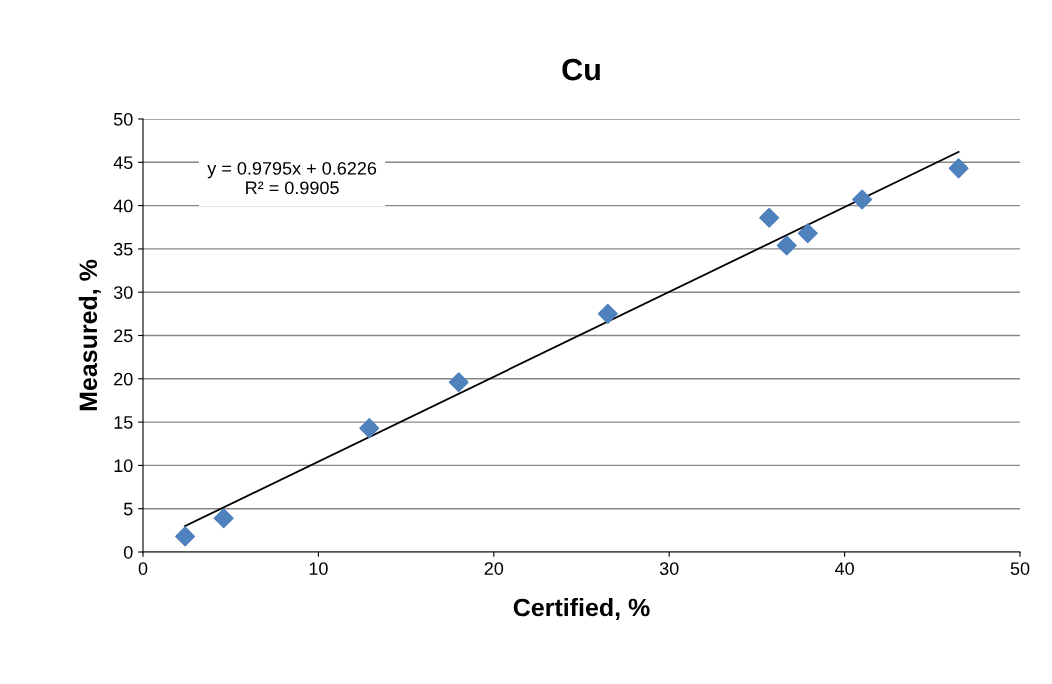 The width and height of the screenshot is (1052, 684). I want to click on y-tick-label: 40, so click(123, 206).